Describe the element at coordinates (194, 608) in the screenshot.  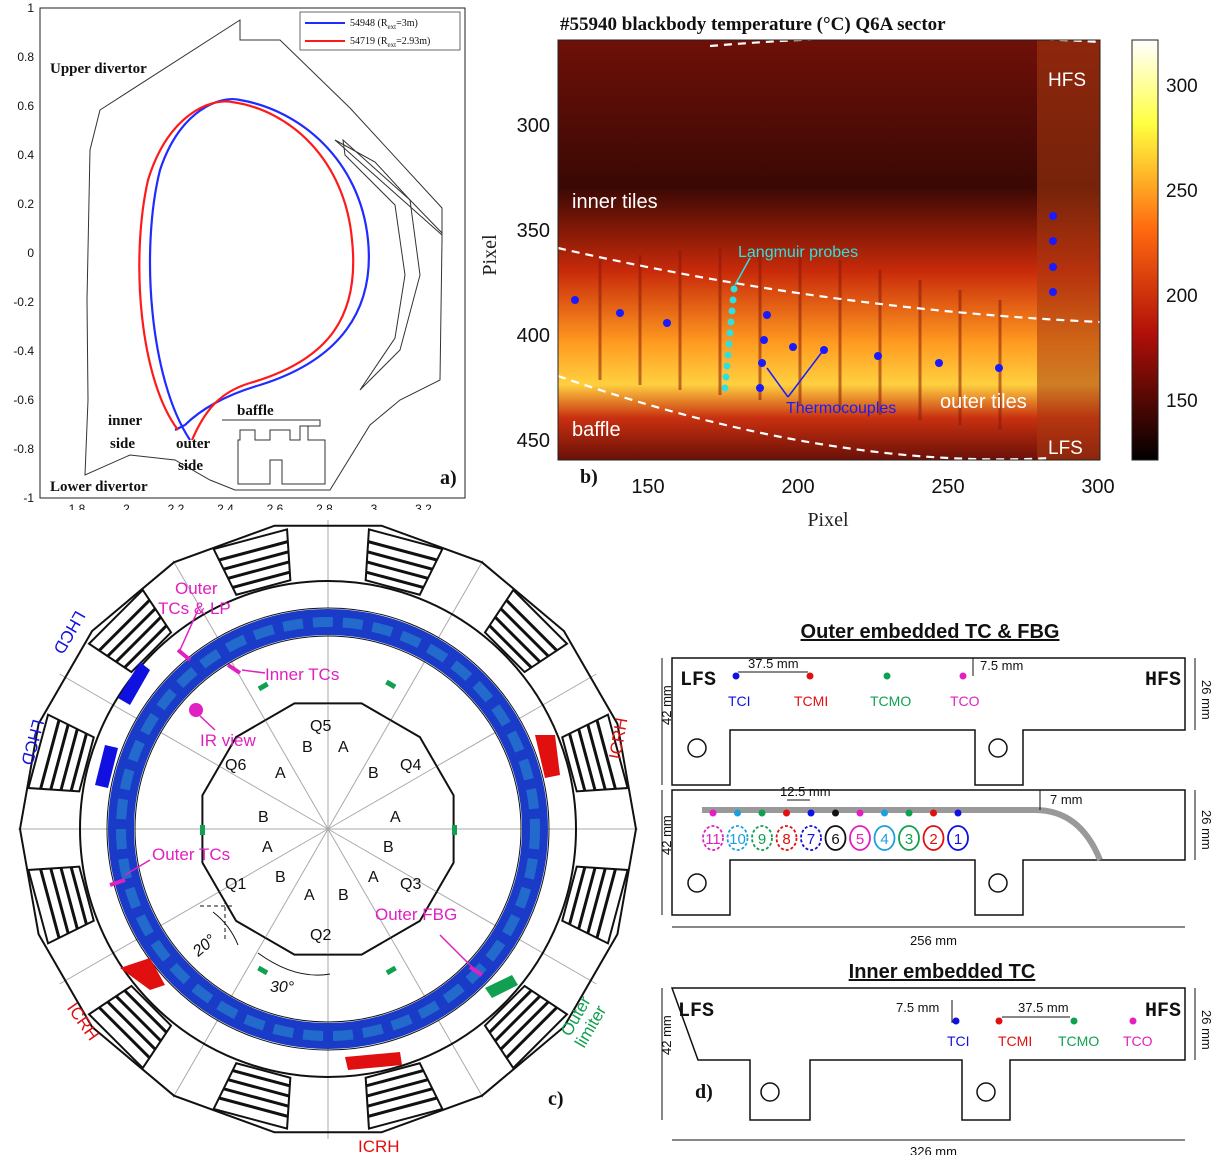
I see `svg-text: TCs & LP` at that location.